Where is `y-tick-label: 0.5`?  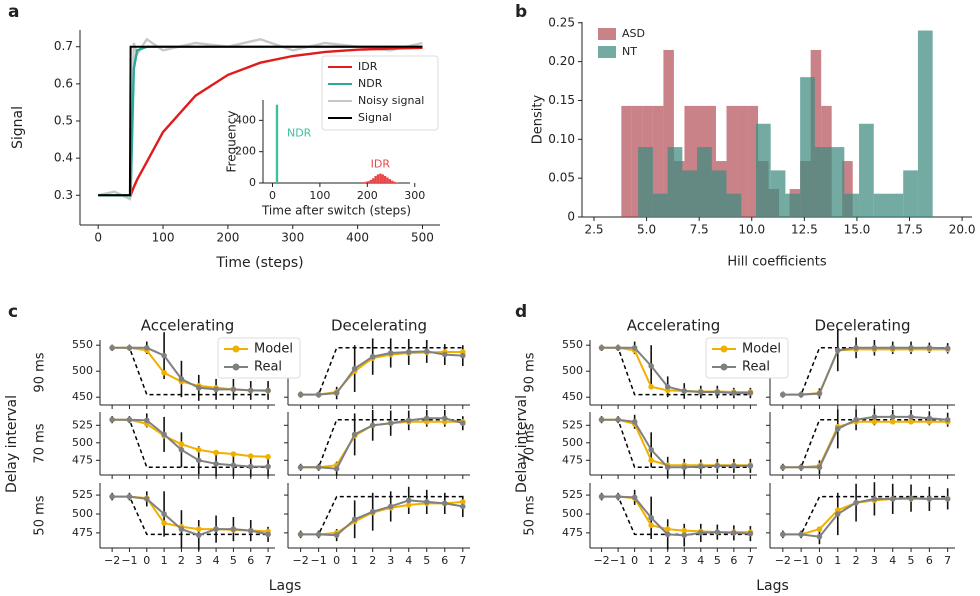 y-tick-label: 0.5 is located at coordinates (63, 121).